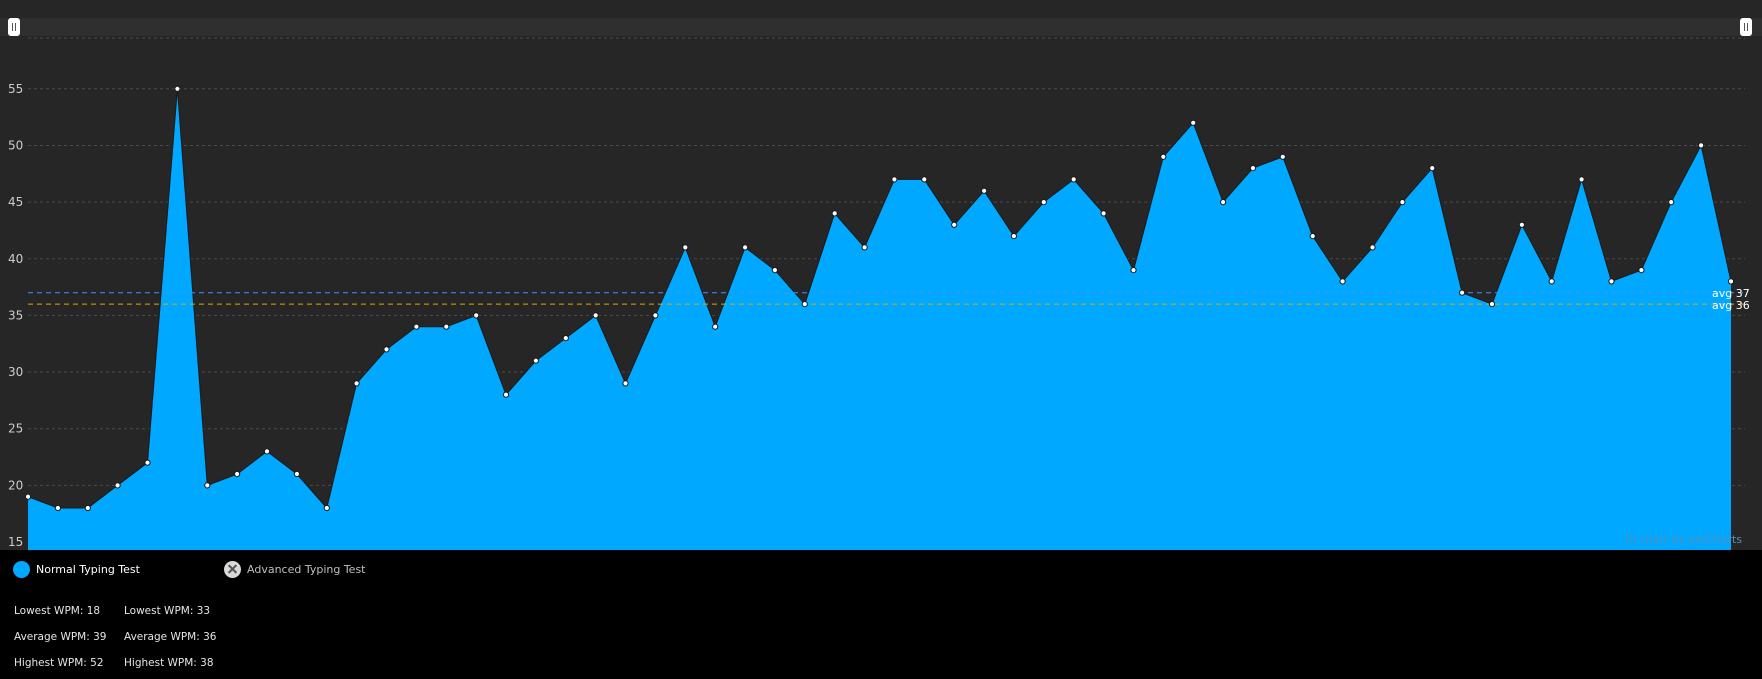 The width and height of the screenshot is (1762, 679). What do you see at coordinates (1731, 305) in the screenshot?
I see `avg-guide-label-1: avg 36` at bounding box center [1731, 305].